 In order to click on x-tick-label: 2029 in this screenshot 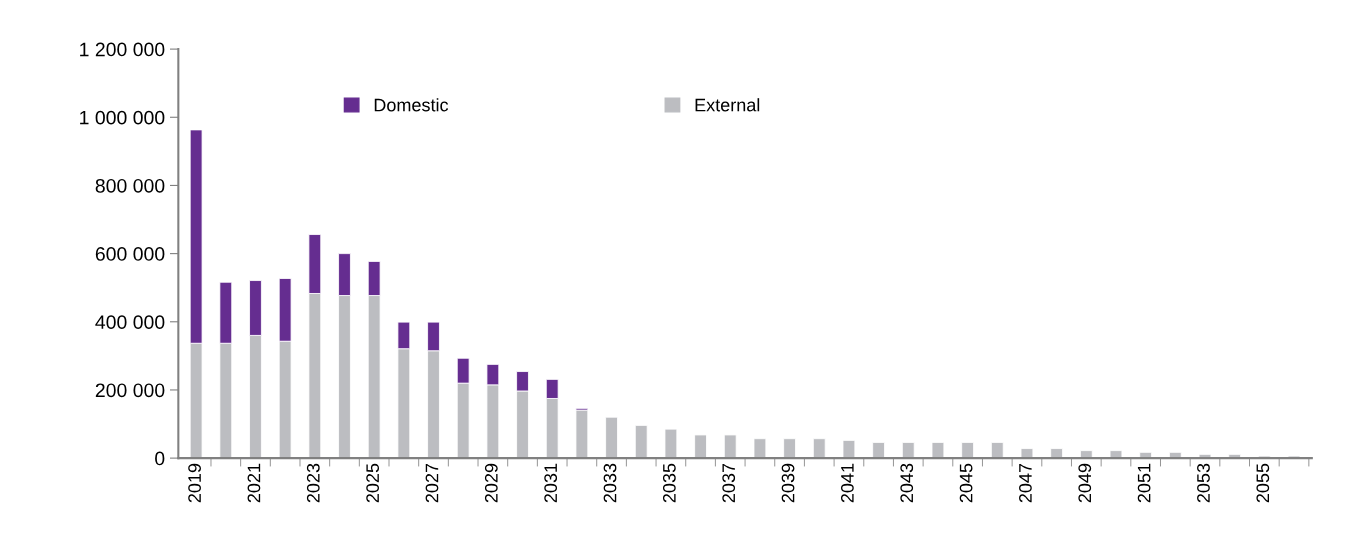, I will do `click(491, 483)`.